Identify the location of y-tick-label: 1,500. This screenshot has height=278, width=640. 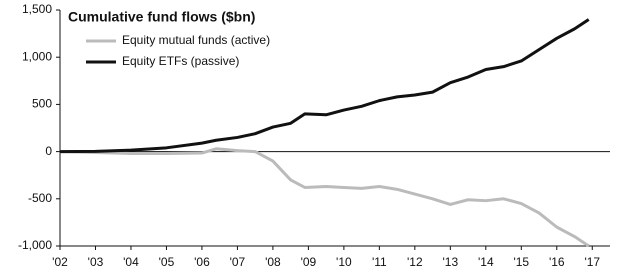
(37, 9).